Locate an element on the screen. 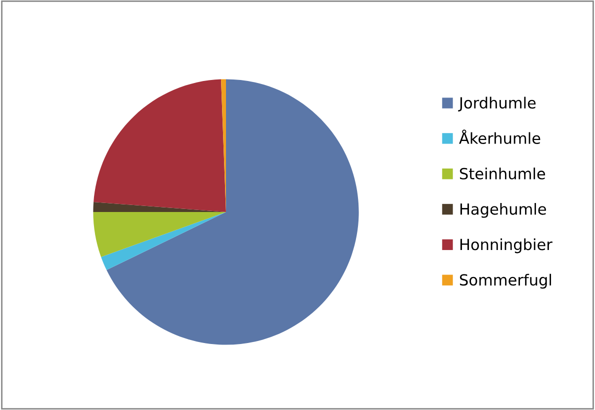 The height and width of the screenshot is (410, 595). legend-label: Åkerhumle is located at coordinates (499, 137).